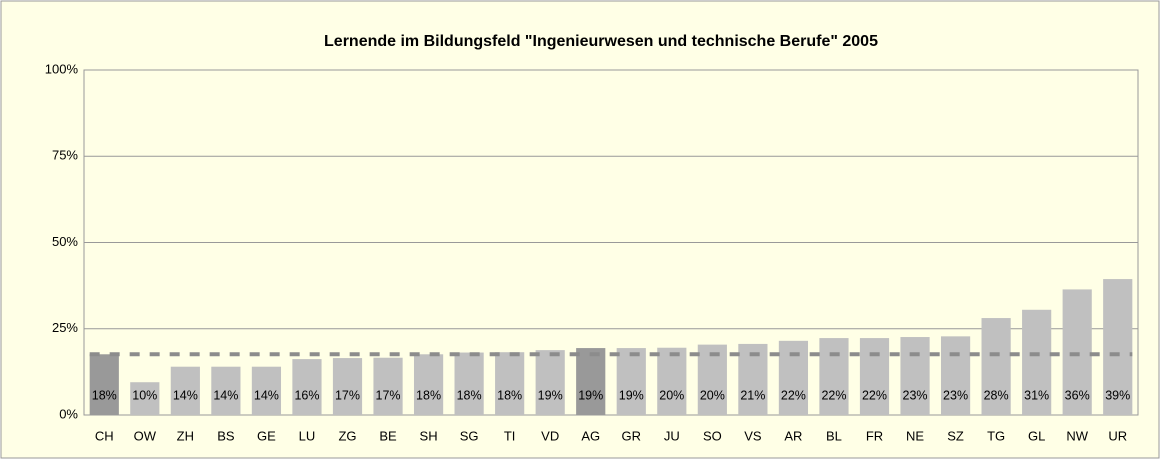 This screenshot has width=1160, height=459. I want to click on x-tick-label: FR, so click(874, 435).